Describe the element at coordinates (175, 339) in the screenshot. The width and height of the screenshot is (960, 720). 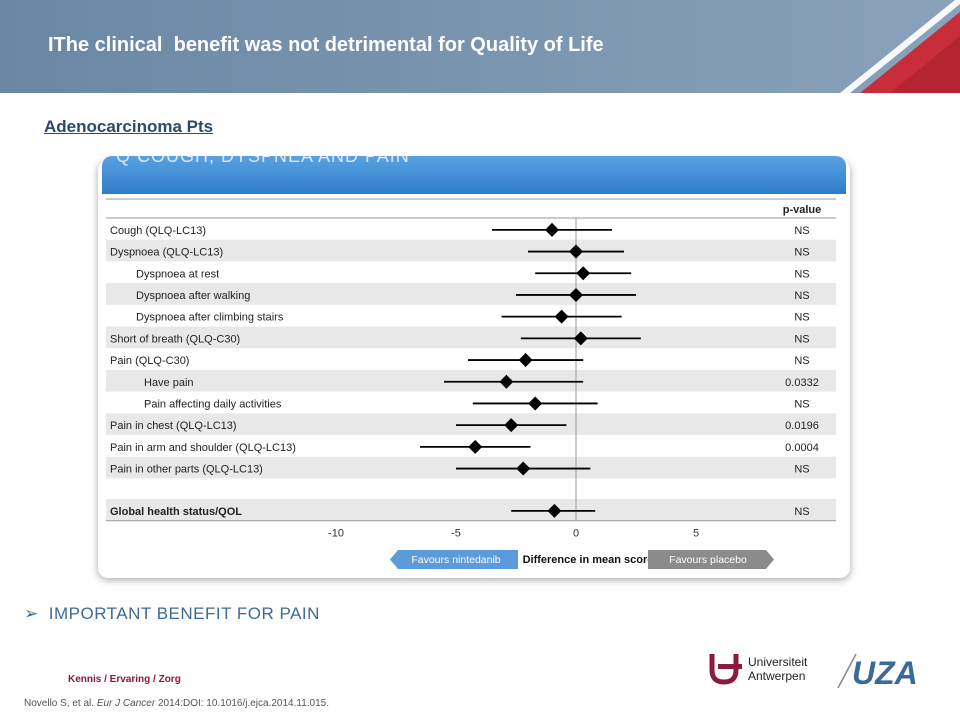
I see `row-label: Short of breath (QLQ-C30)` at that location.